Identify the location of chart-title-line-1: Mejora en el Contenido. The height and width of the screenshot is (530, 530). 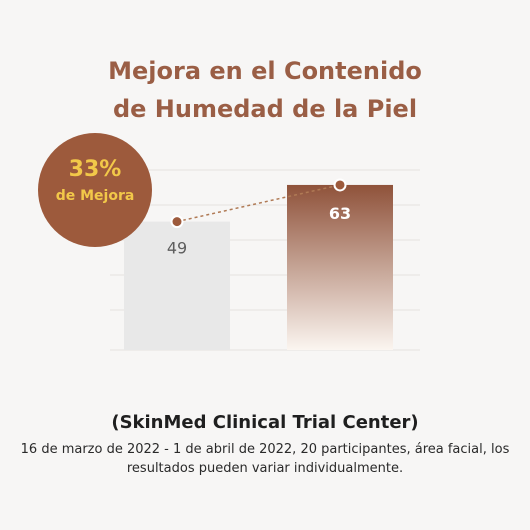
(265, 71).